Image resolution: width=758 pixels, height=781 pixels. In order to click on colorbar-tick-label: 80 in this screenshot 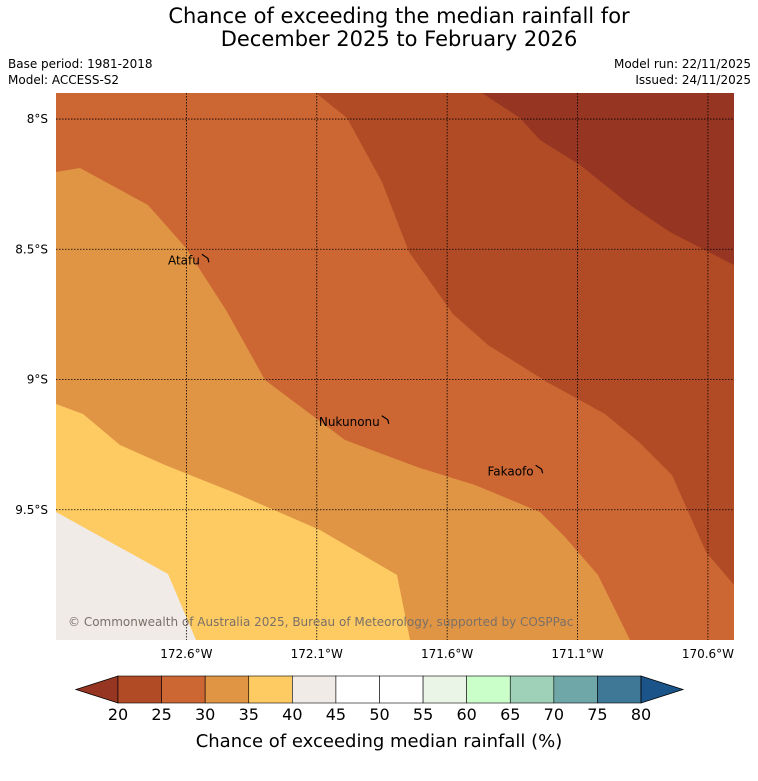, I will do `click(641, 714)`.